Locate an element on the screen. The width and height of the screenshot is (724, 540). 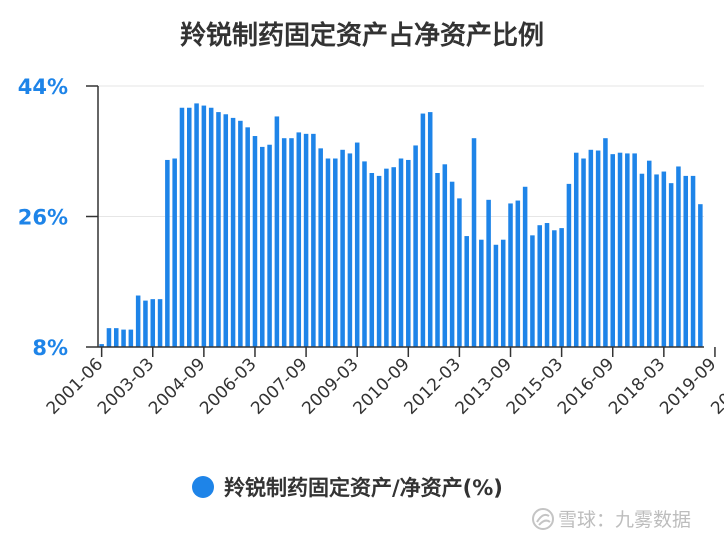
y-tick-label: 8% is located at coordinates (50, 348).